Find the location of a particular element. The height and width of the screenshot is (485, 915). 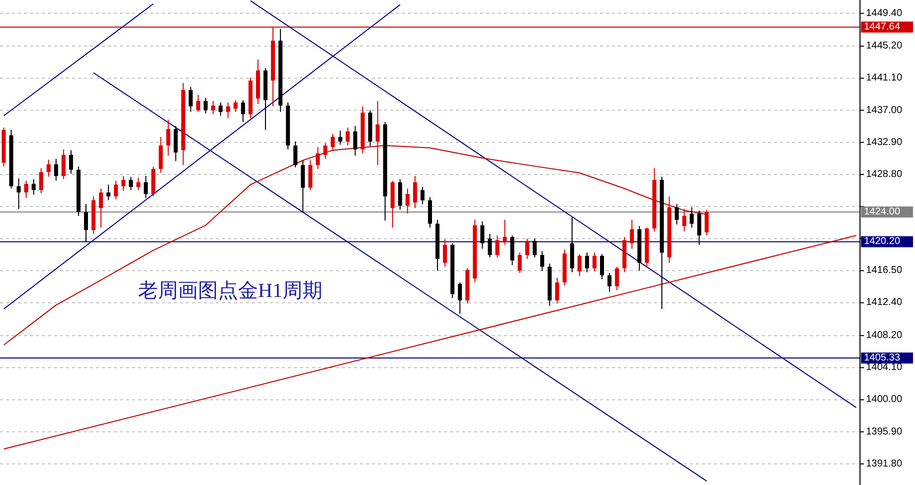

ref-line-label: 1420.20 is located at coordinates (882, 242).